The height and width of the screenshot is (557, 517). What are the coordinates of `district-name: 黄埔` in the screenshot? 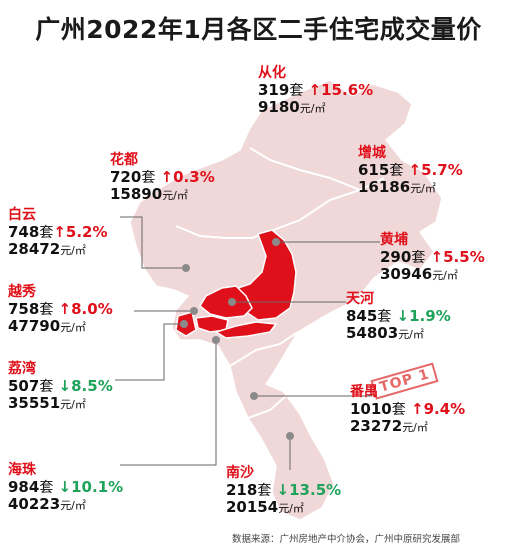 It's located at (394, 240).